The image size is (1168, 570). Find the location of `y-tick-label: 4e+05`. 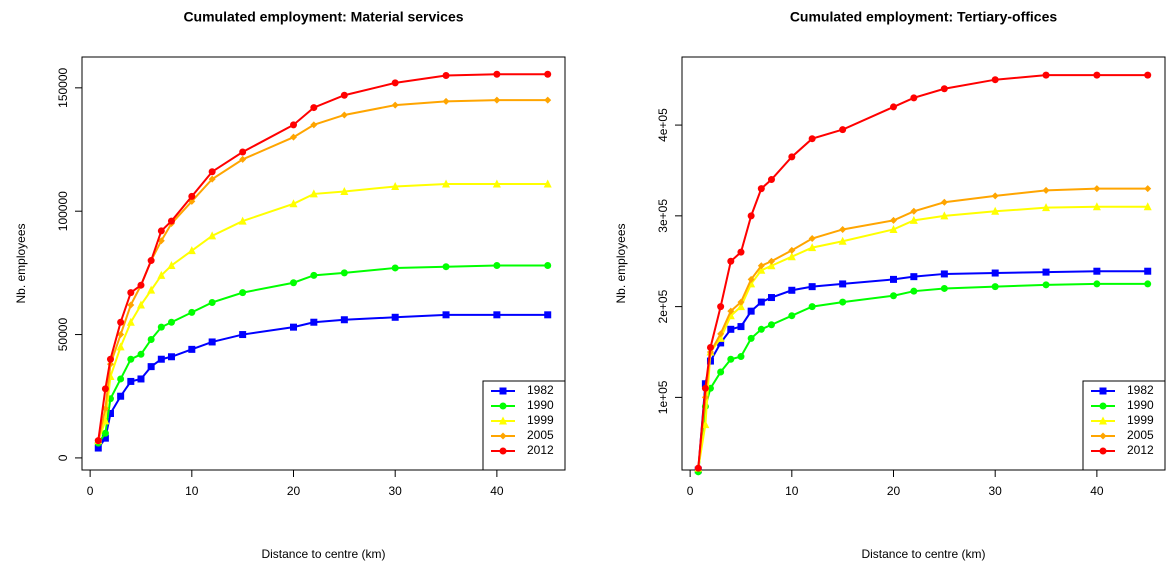

y-tick-label: 4e+05 is located at coordinates (663, 125).